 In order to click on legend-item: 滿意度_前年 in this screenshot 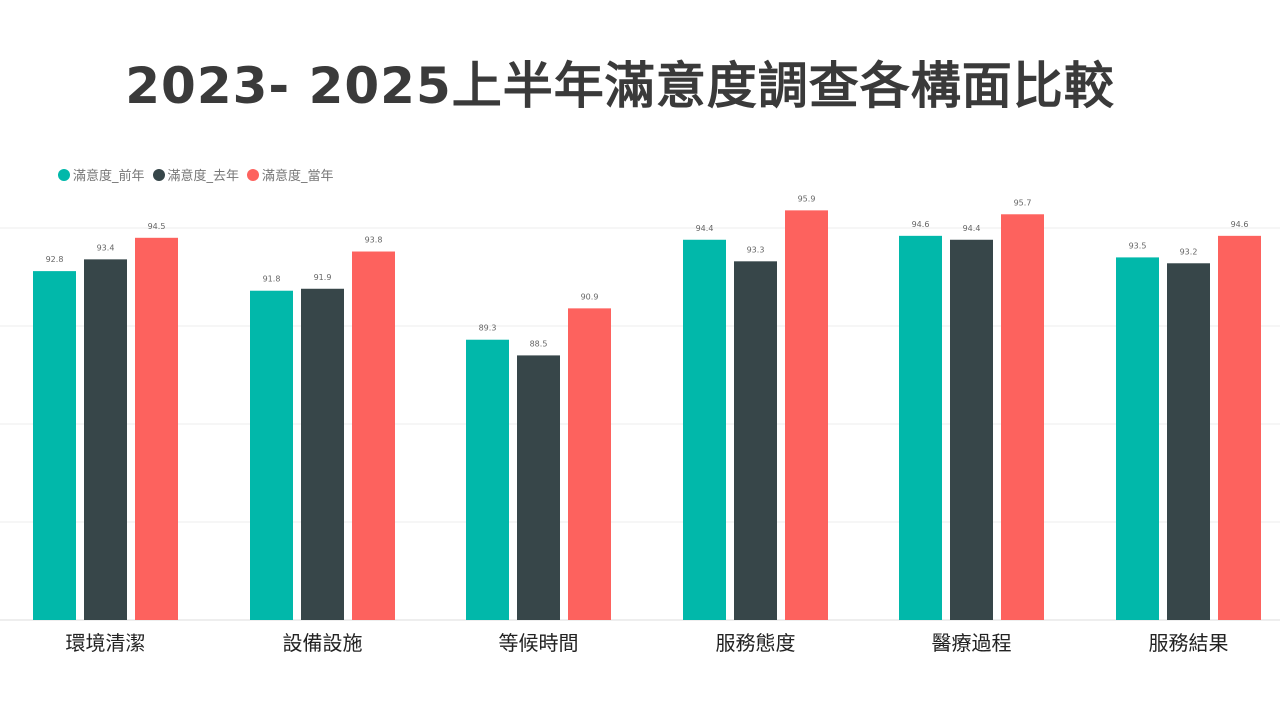, I will do `click(101, 174)`.